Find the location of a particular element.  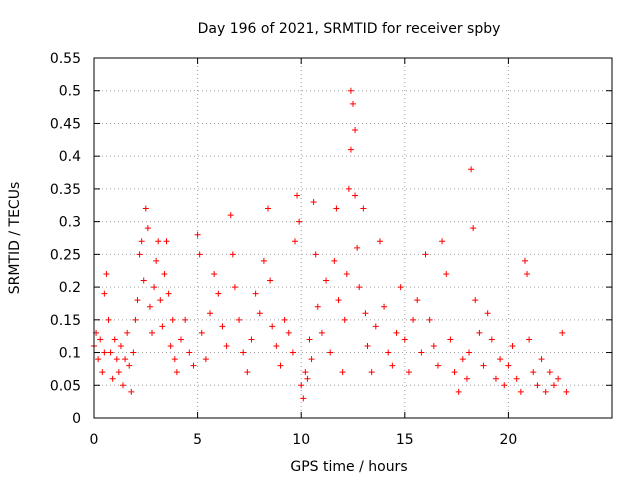

y-tick-label: 0.35 is located at coordinates (65, 190).